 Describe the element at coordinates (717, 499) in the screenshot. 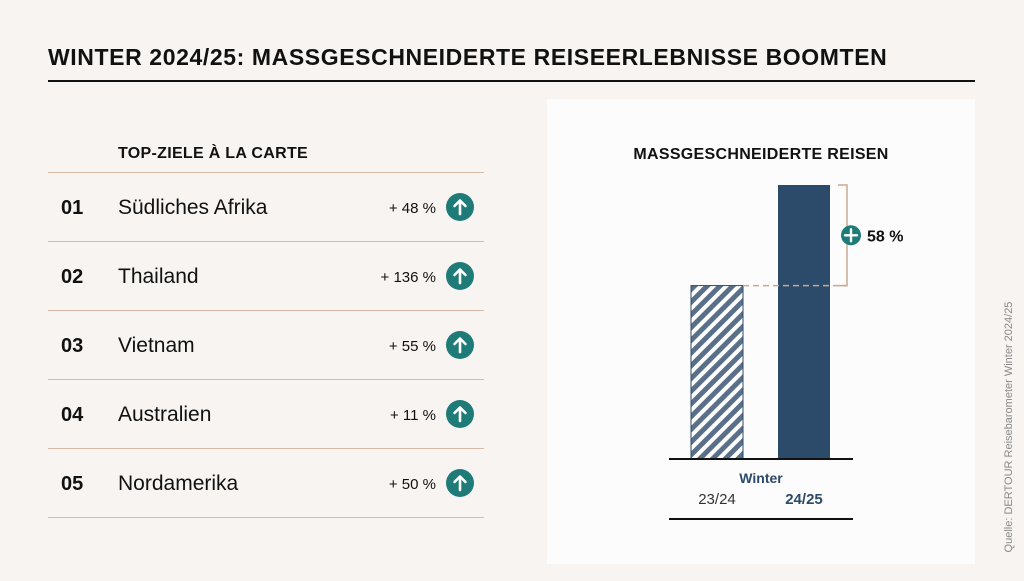

I see `x-tick-label: 23/24` at that location.